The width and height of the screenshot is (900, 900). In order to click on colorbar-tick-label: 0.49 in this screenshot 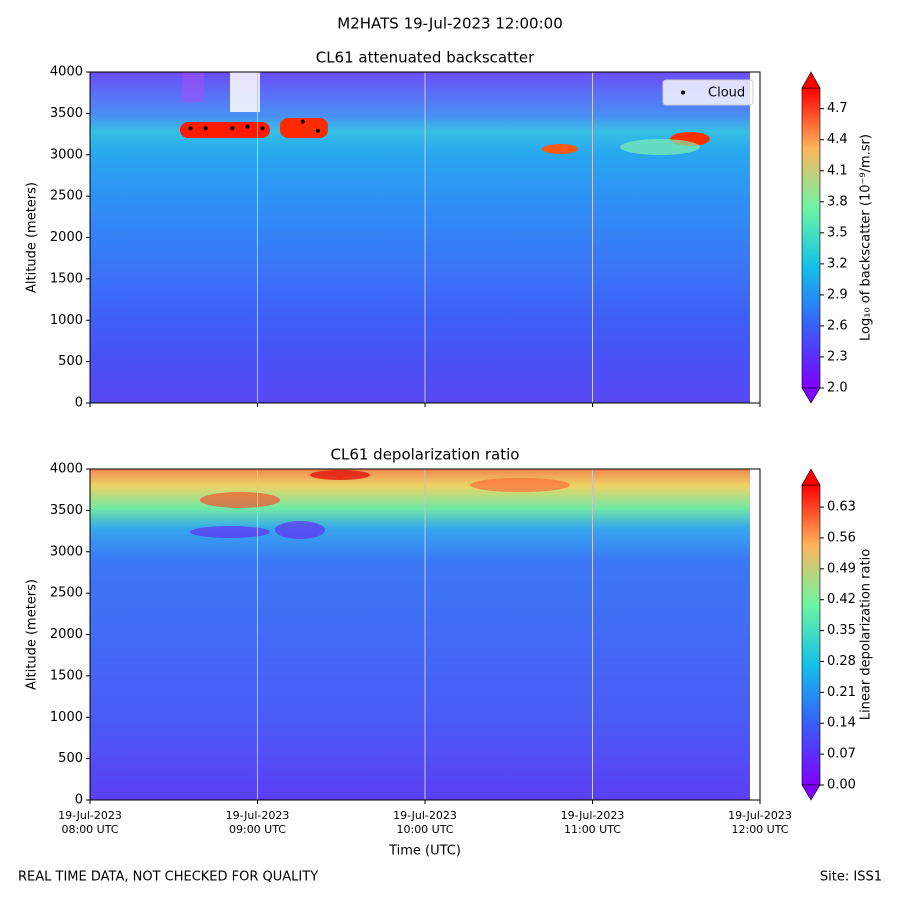, I will do `click(841, 568)`.